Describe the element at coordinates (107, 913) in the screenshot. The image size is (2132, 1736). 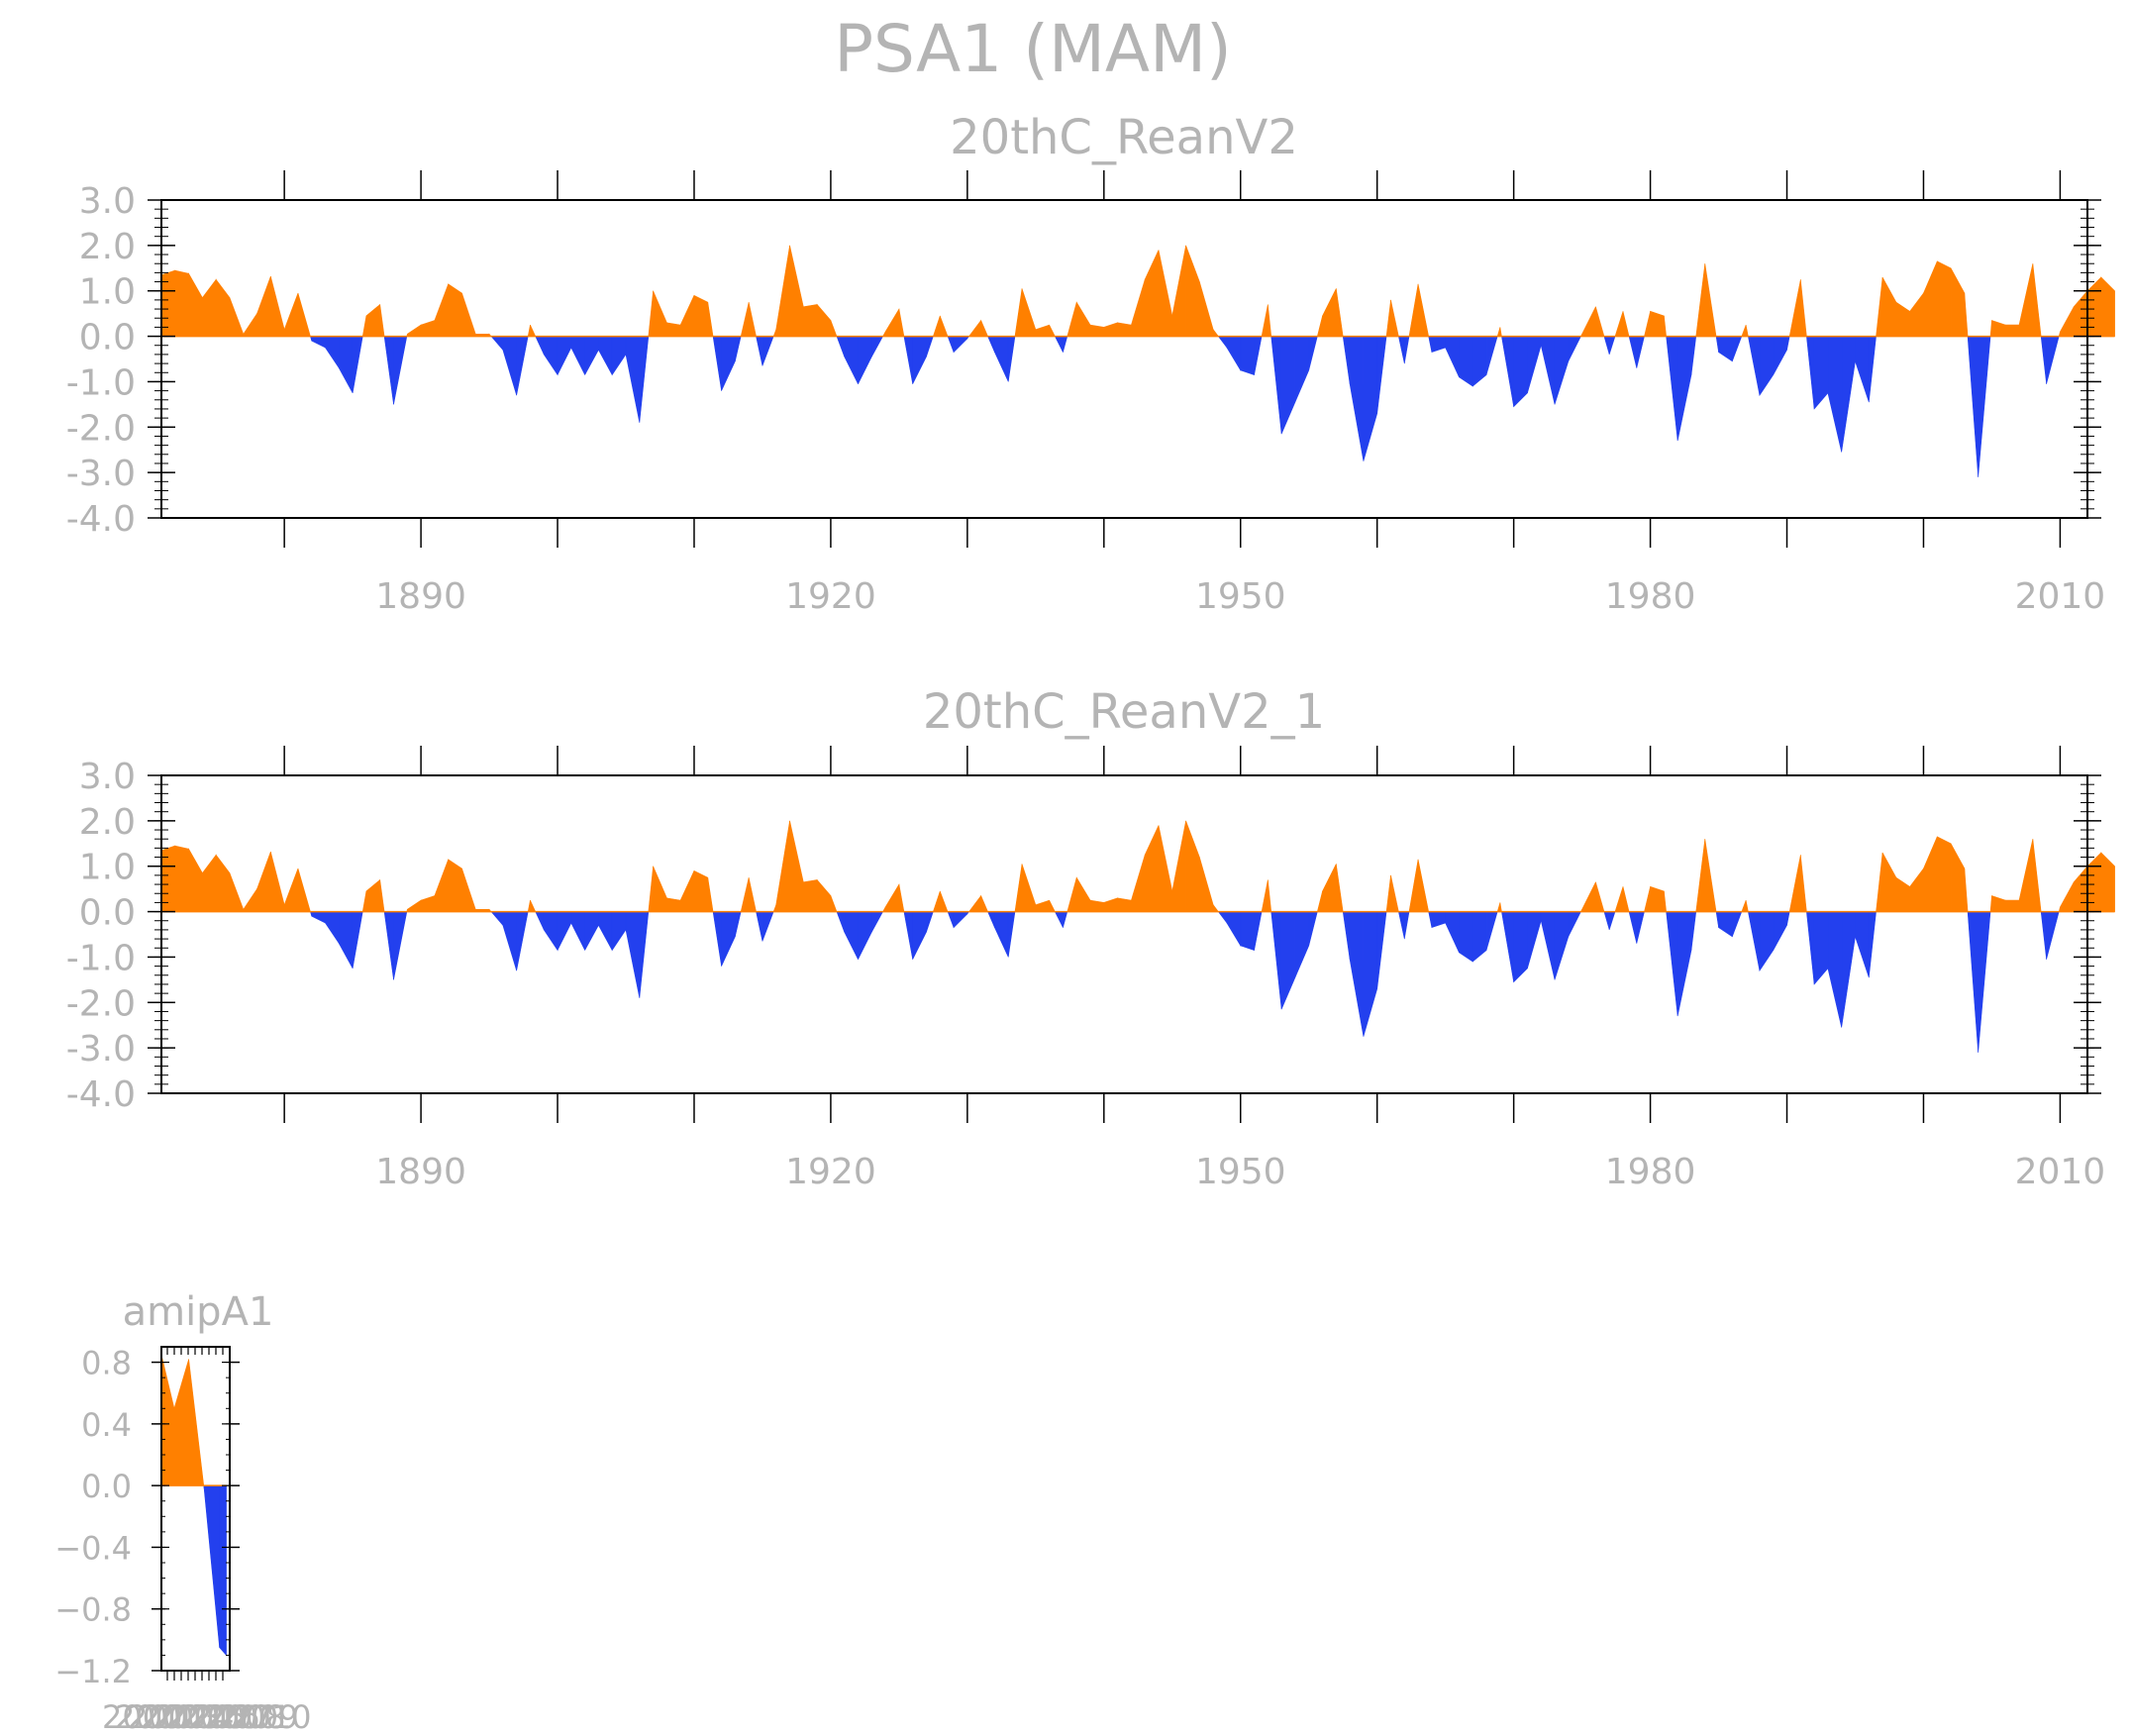
I see `y-tick-label: 0.0` at that location.